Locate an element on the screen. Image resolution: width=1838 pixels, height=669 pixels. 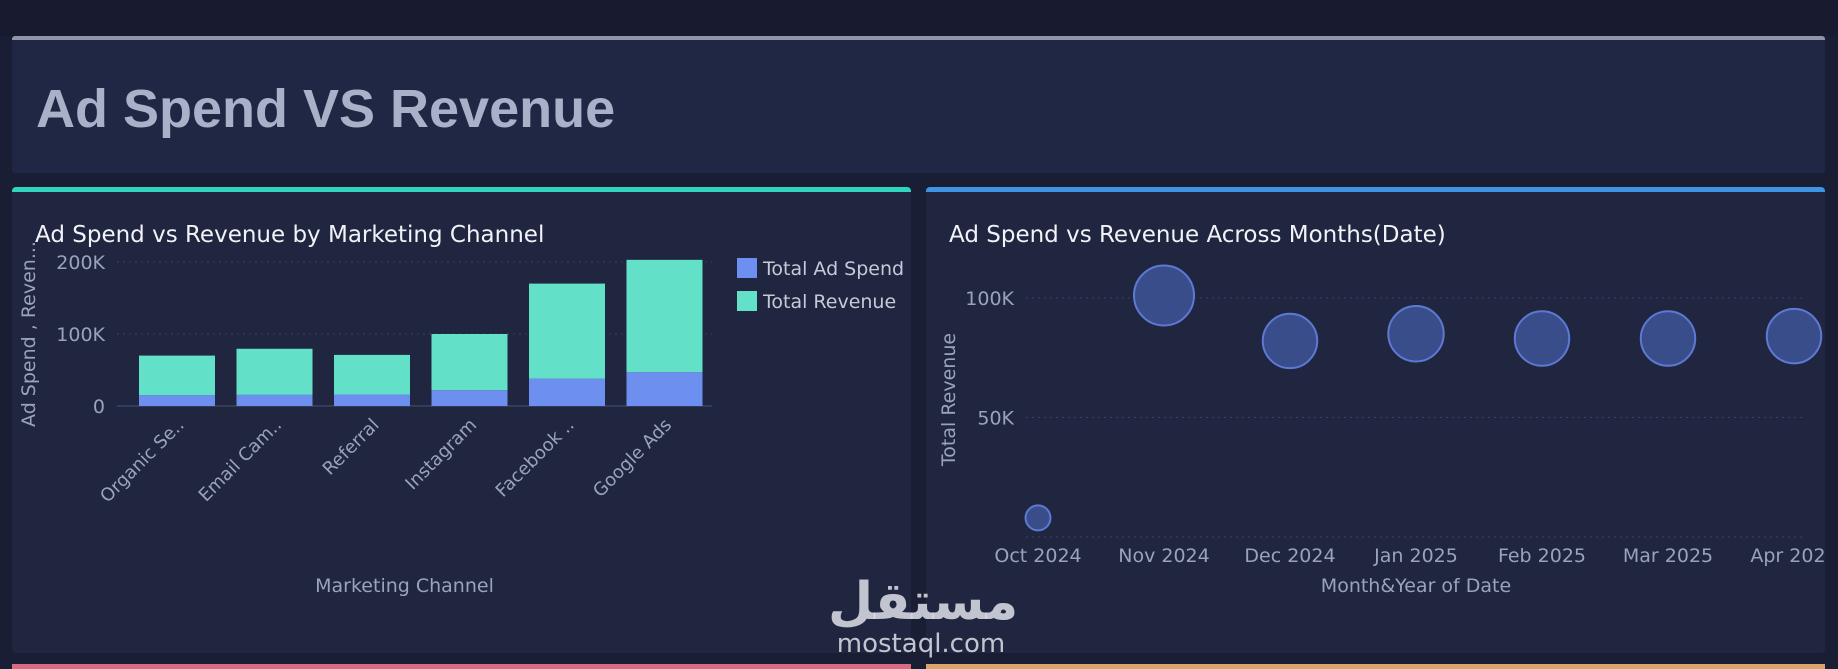
x-tick-label: Email Cam.. is located at coordinates (240, 460).